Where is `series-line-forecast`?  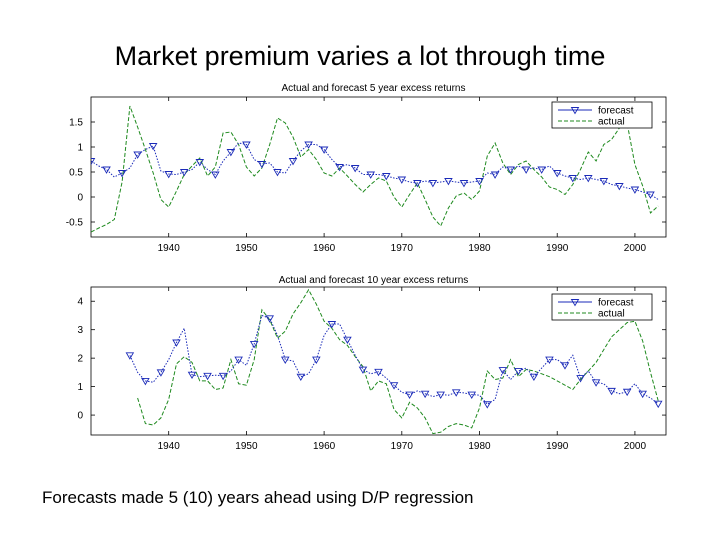
series-line-forecast is located at coordinates (394, 359).